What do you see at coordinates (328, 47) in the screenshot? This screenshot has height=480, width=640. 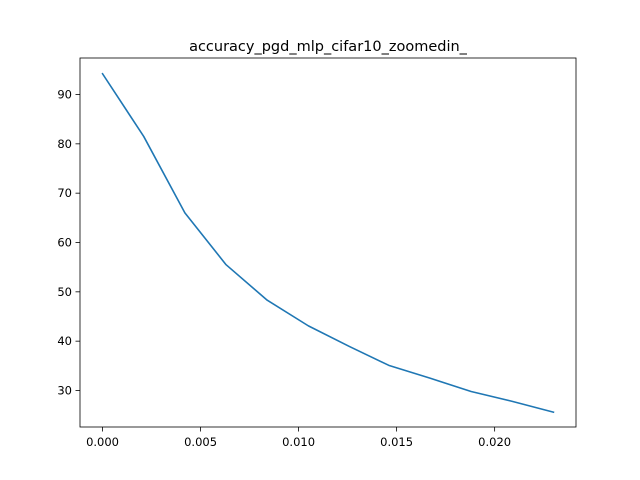 I see `chart-title: accuracy_pgd_mlp_cifar10_zoomedin_` at bounding box center [328, 47].